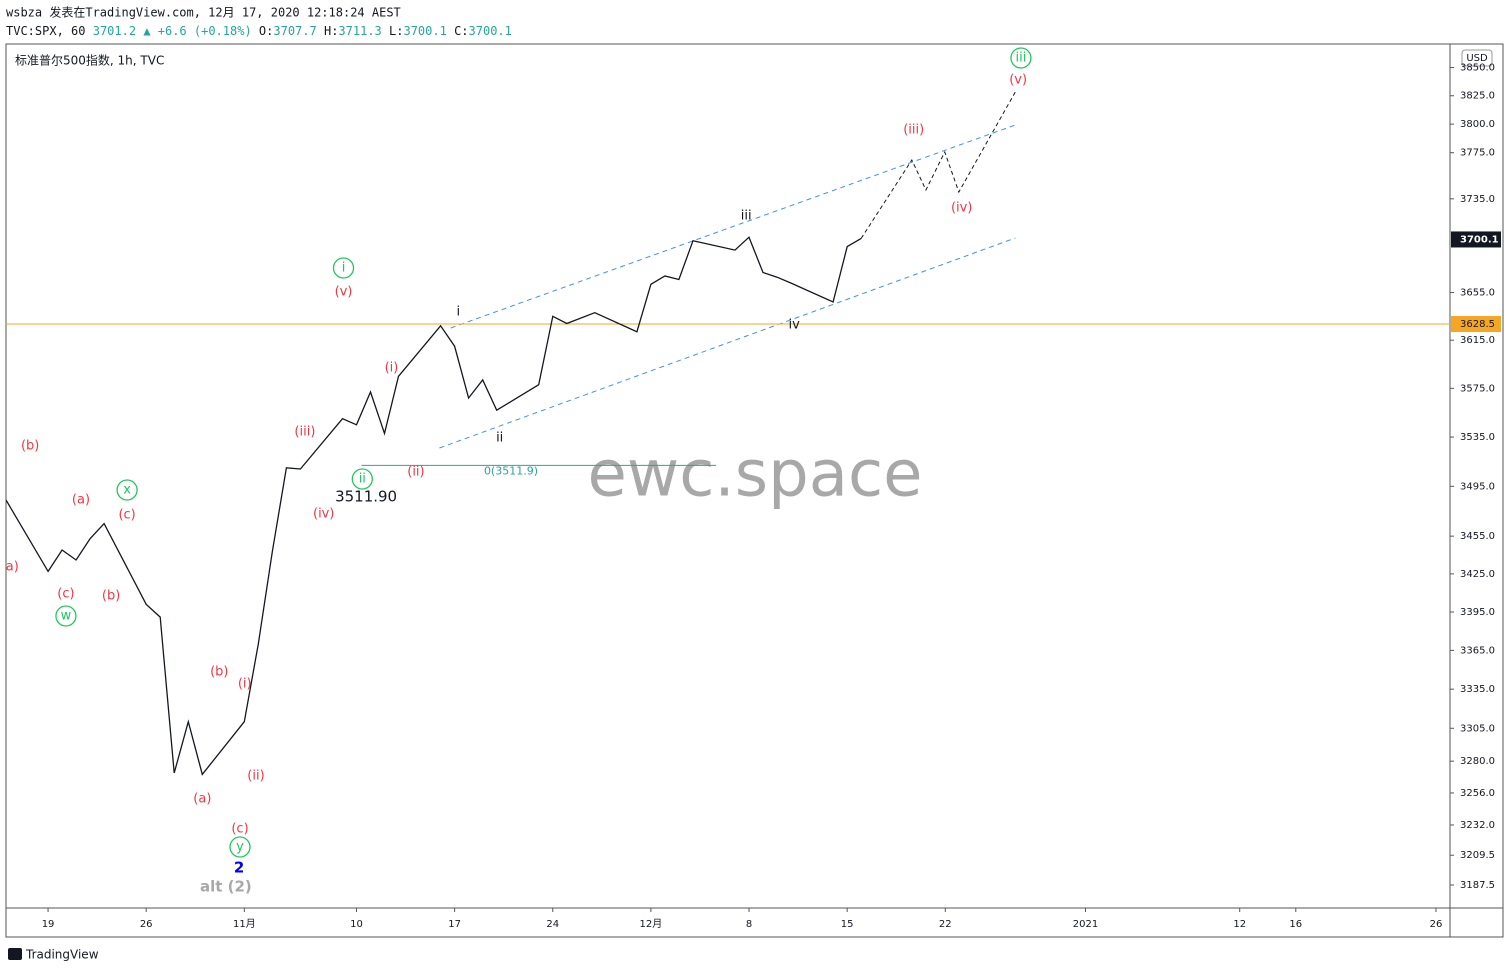 Image resolution: width=1510 pixels, height=974 pixels. What do you see at coordinates (89, 60) in the screenshot?
I see `chart-title: 标准普尔500指数, 1h, TVC` at bounding box center [89, 60].